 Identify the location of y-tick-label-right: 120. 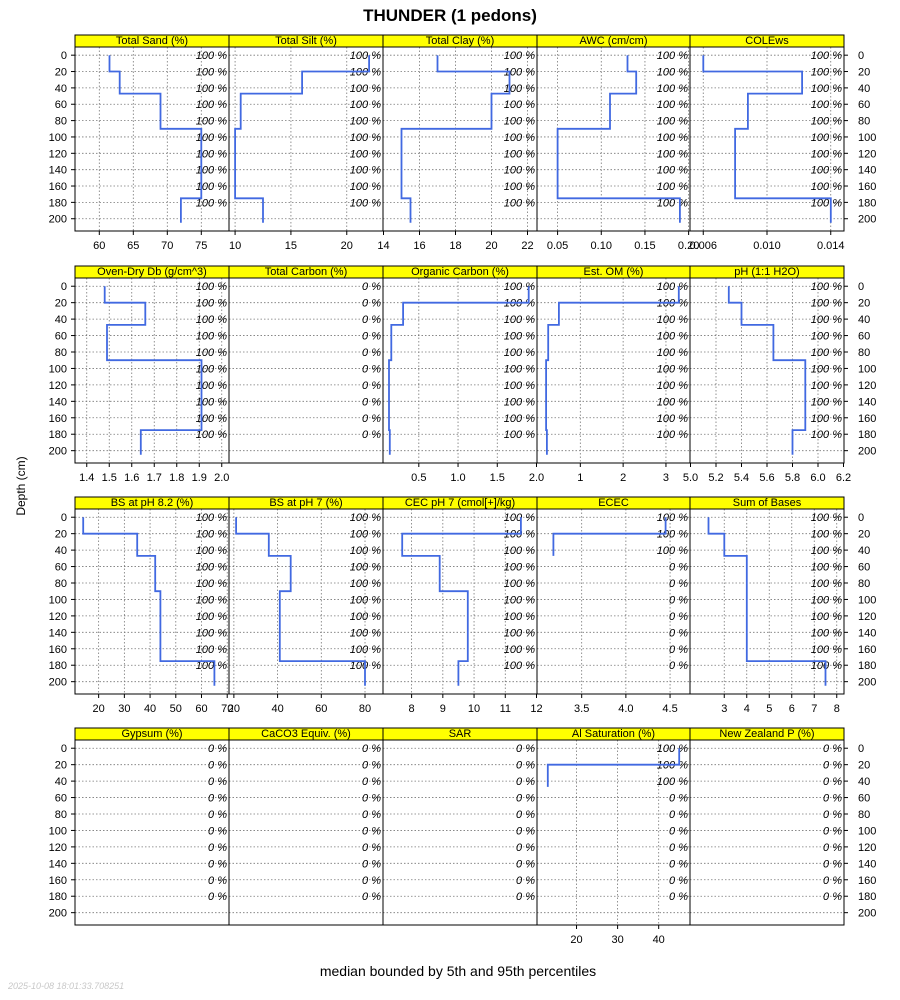
(867, 386).